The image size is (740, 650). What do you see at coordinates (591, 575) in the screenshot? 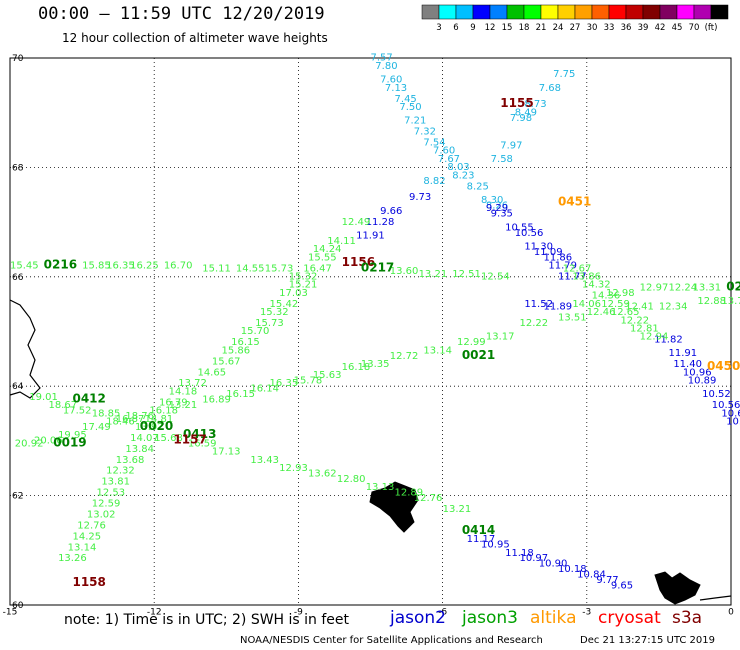
I see `swh-point: 10.84` at bounding box center [591, 575].